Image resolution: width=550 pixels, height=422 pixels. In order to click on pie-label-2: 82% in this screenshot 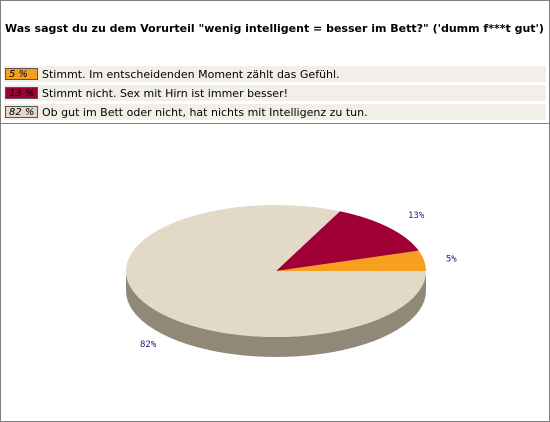, I will do `click(148, 345)`.